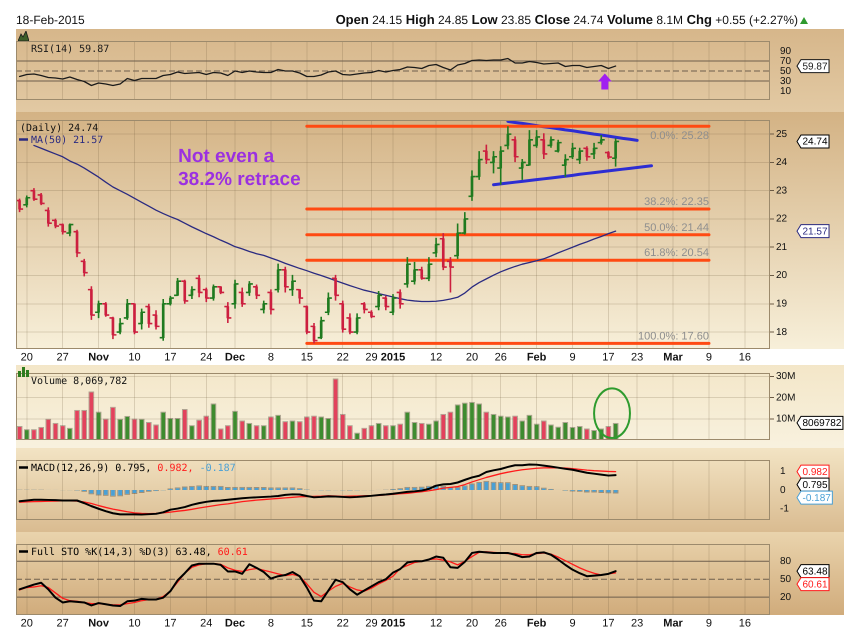 This screenshot has width=844, height=633. Describe the element at coordinates (371, 624) in the screenshot. I see `x-tick-label: 29` at that location.